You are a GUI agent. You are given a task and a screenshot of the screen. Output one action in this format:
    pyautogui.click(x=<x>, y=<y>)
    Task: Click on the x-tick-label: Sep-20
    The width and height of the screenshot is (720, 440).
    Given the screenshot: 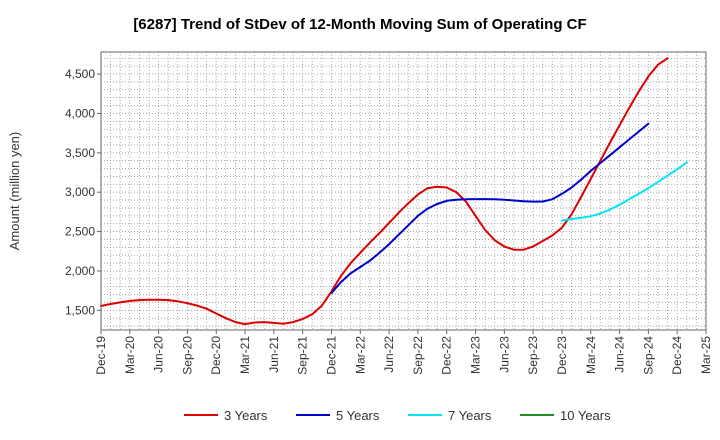 What is the action you would take?
    pyautogui.click(x=187, y=355)
    